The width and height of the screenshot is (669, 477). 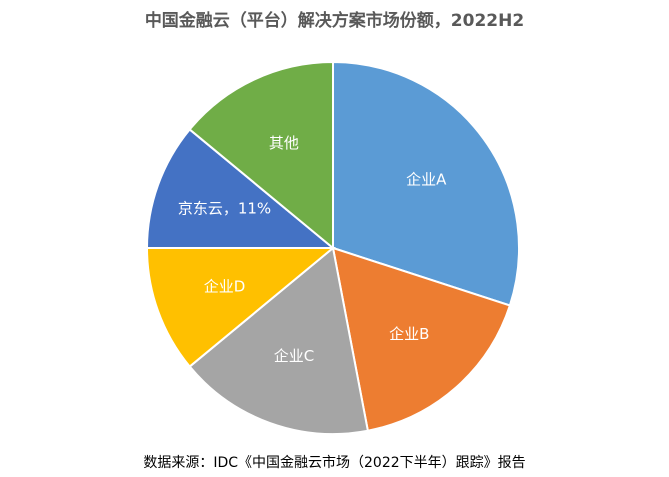 What do you see at coordinates (334, 463) in the screenshot?
I see `source-note: 数据来源：IDC《中国金融云市场（2022下半年）跟踪》报告` at bounding box center [334, 463].